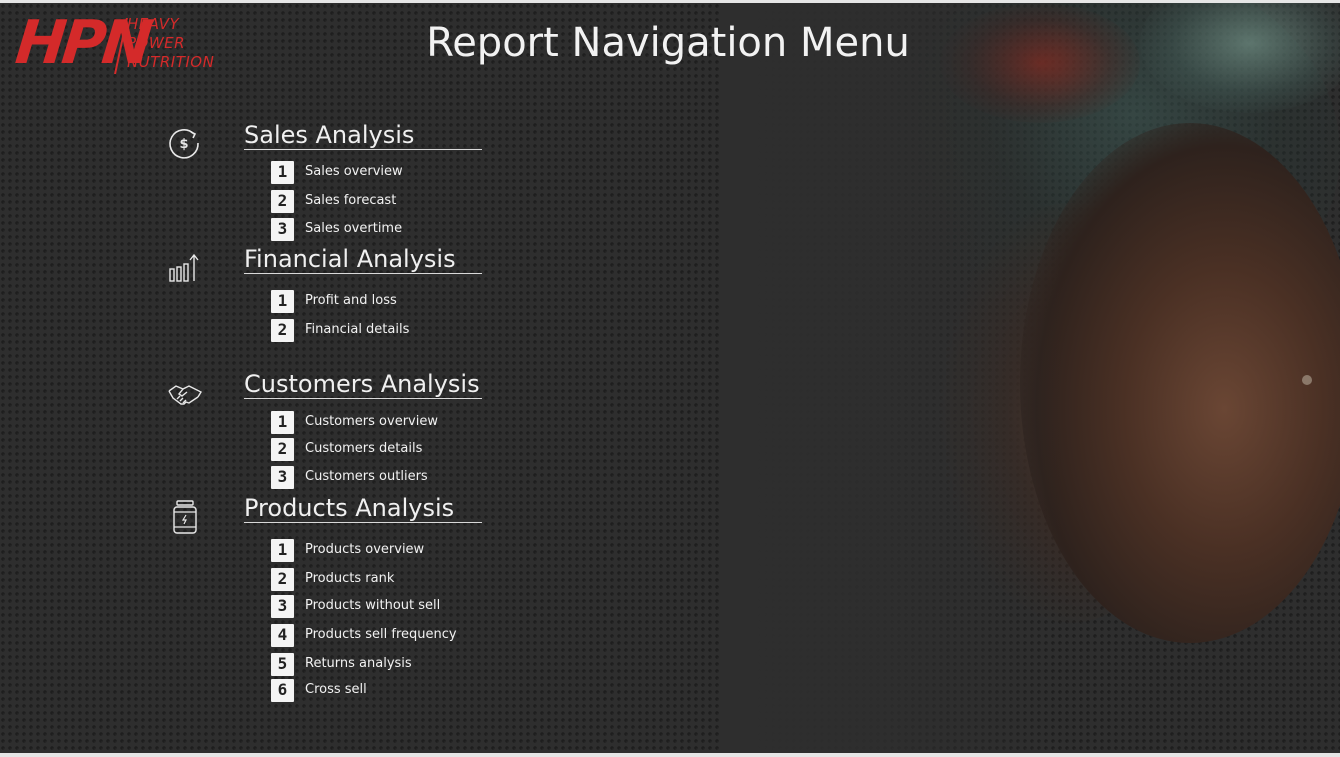 This screenshot has width=1340, height=757. Describe the element at coordinates (668, 43) in the screenshot. I see `page-title: Report Navigation Menu` at that location.